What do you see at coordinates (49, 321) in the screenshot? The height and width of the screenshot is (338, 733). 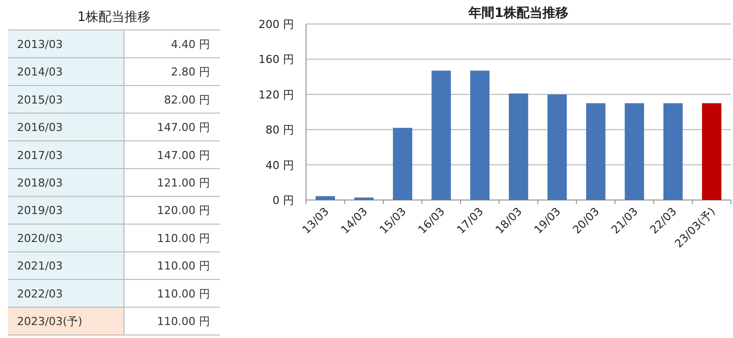 I see `category-label: 2023/03(予)` at bounding box center [49, 321].